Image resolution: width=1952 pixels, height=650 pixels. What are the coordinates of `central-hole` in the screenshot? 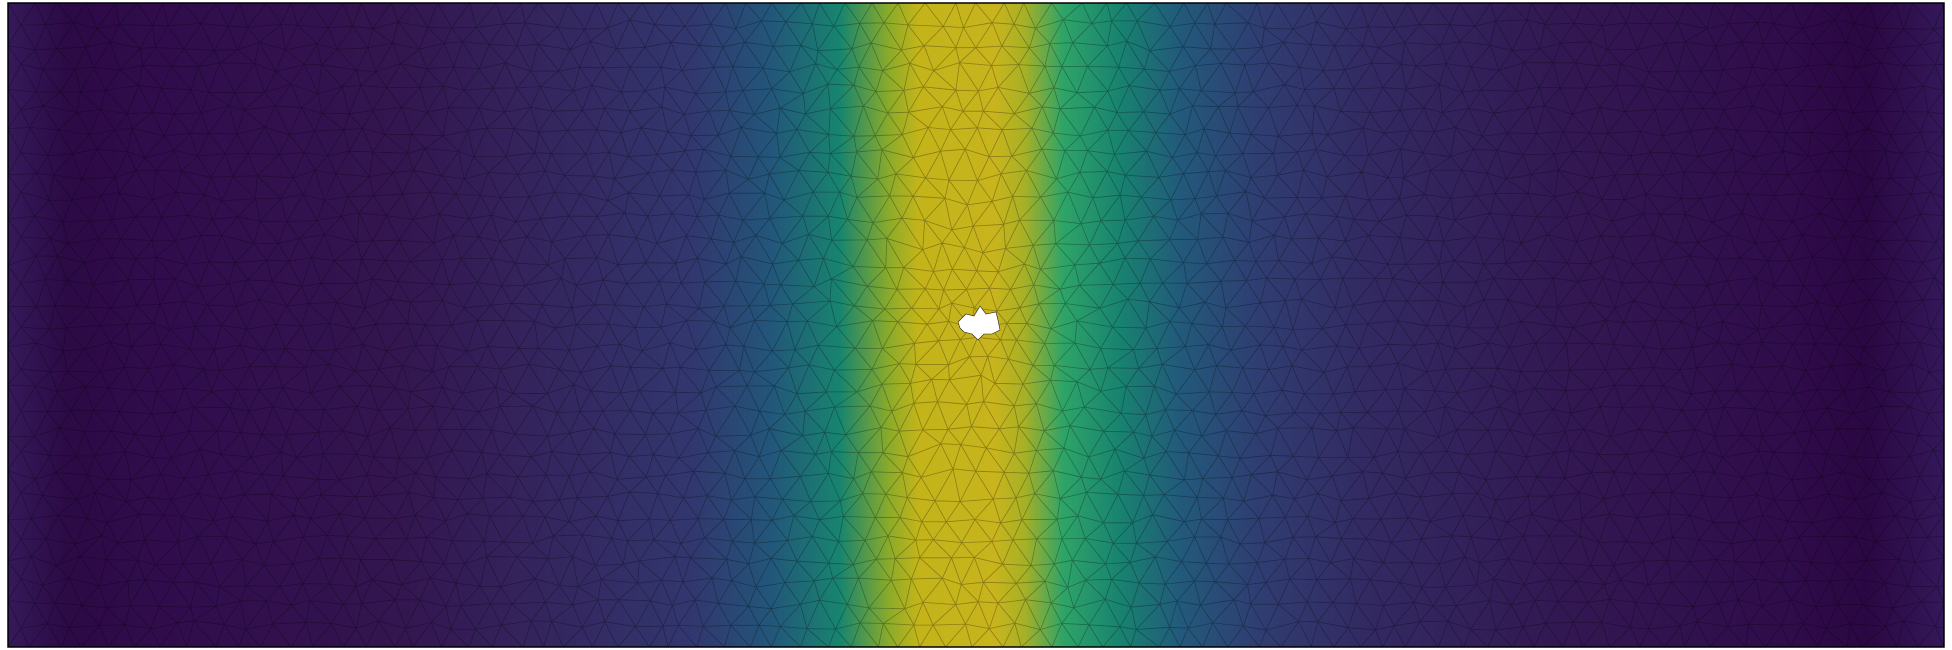 It's located at (979, 323).